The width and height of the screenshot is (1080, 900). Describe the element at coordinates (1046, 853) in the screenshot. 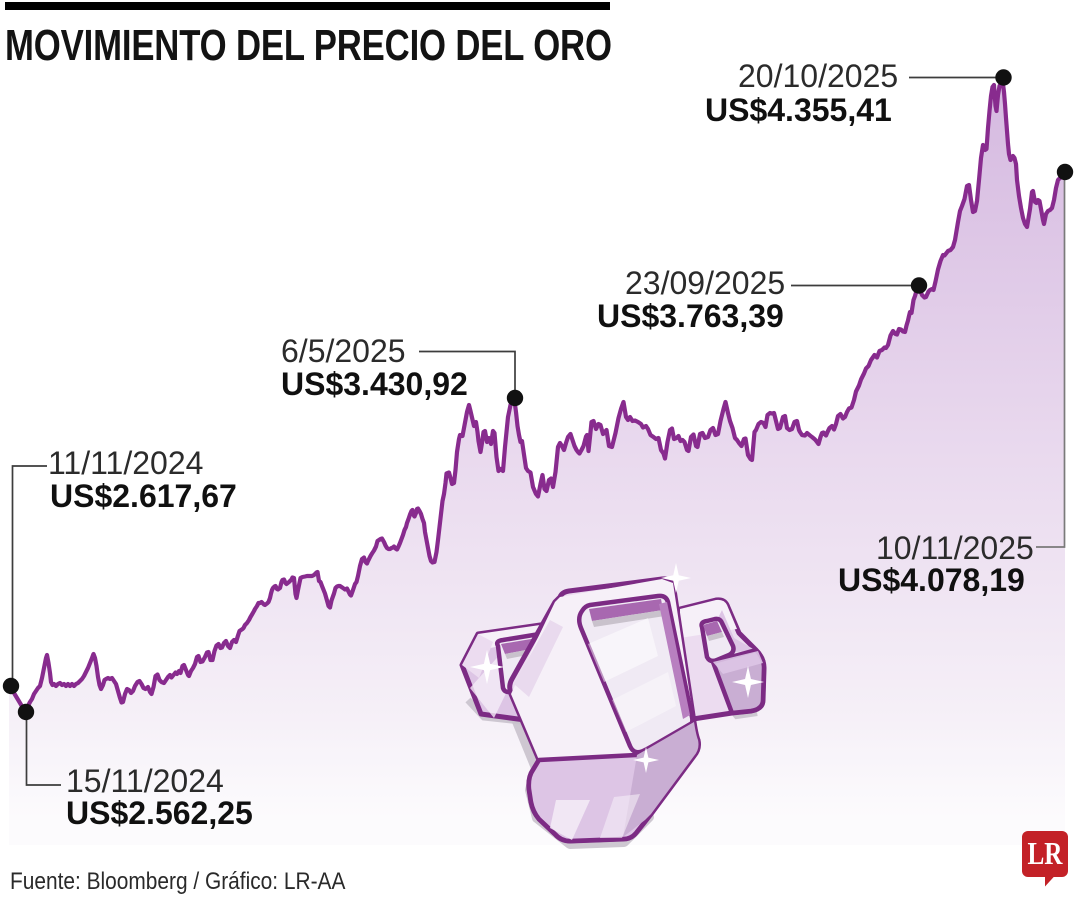

I see `svg-text: LR` at that location.